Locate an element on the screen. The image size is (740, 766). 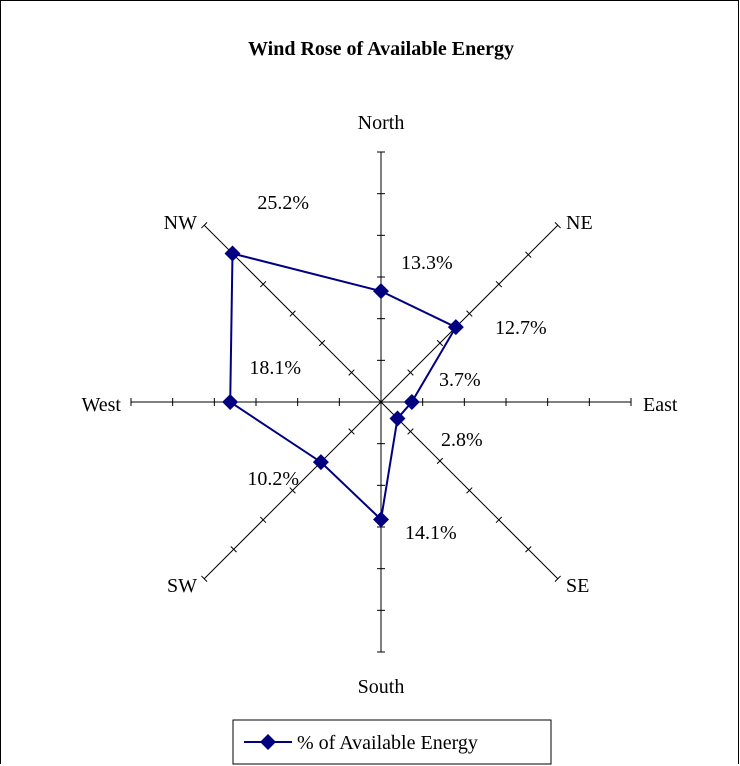
data-label-ne: 12.7% is located at coordinates (521, 328).